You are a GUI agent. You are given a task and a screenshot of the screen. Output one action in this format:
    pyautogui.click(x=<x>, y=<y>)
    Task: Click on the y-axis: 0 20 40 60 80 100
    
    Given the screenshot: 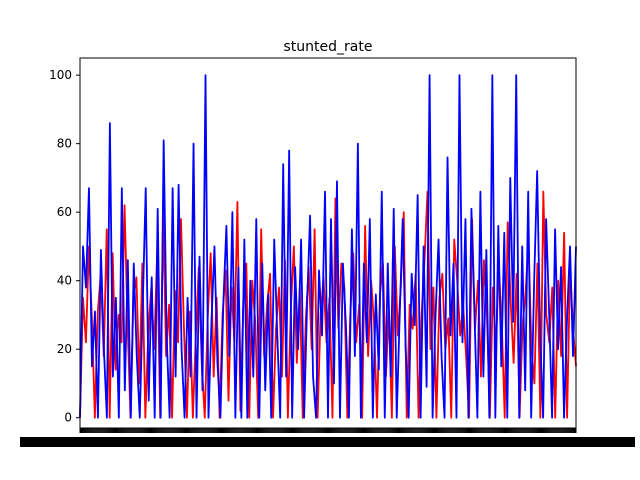 What is the action you would take?
    pyautogui.click(x=64, y=246)
    